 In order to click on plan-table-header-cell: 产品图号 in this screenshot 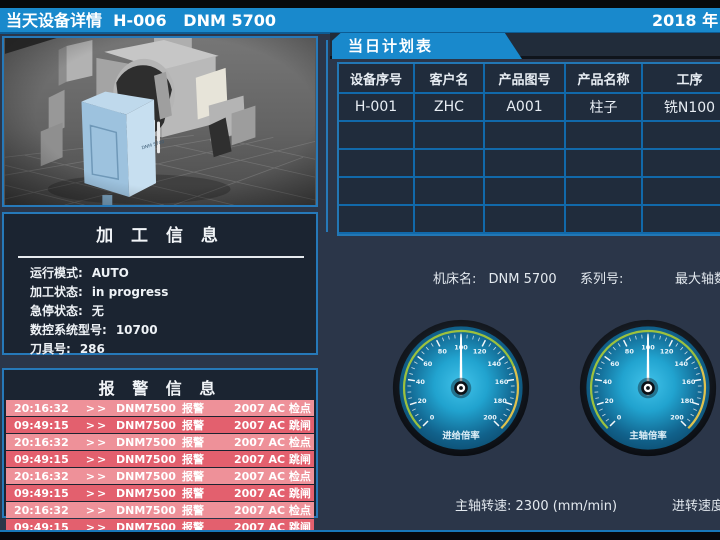, I will do `click(525, 79)`.